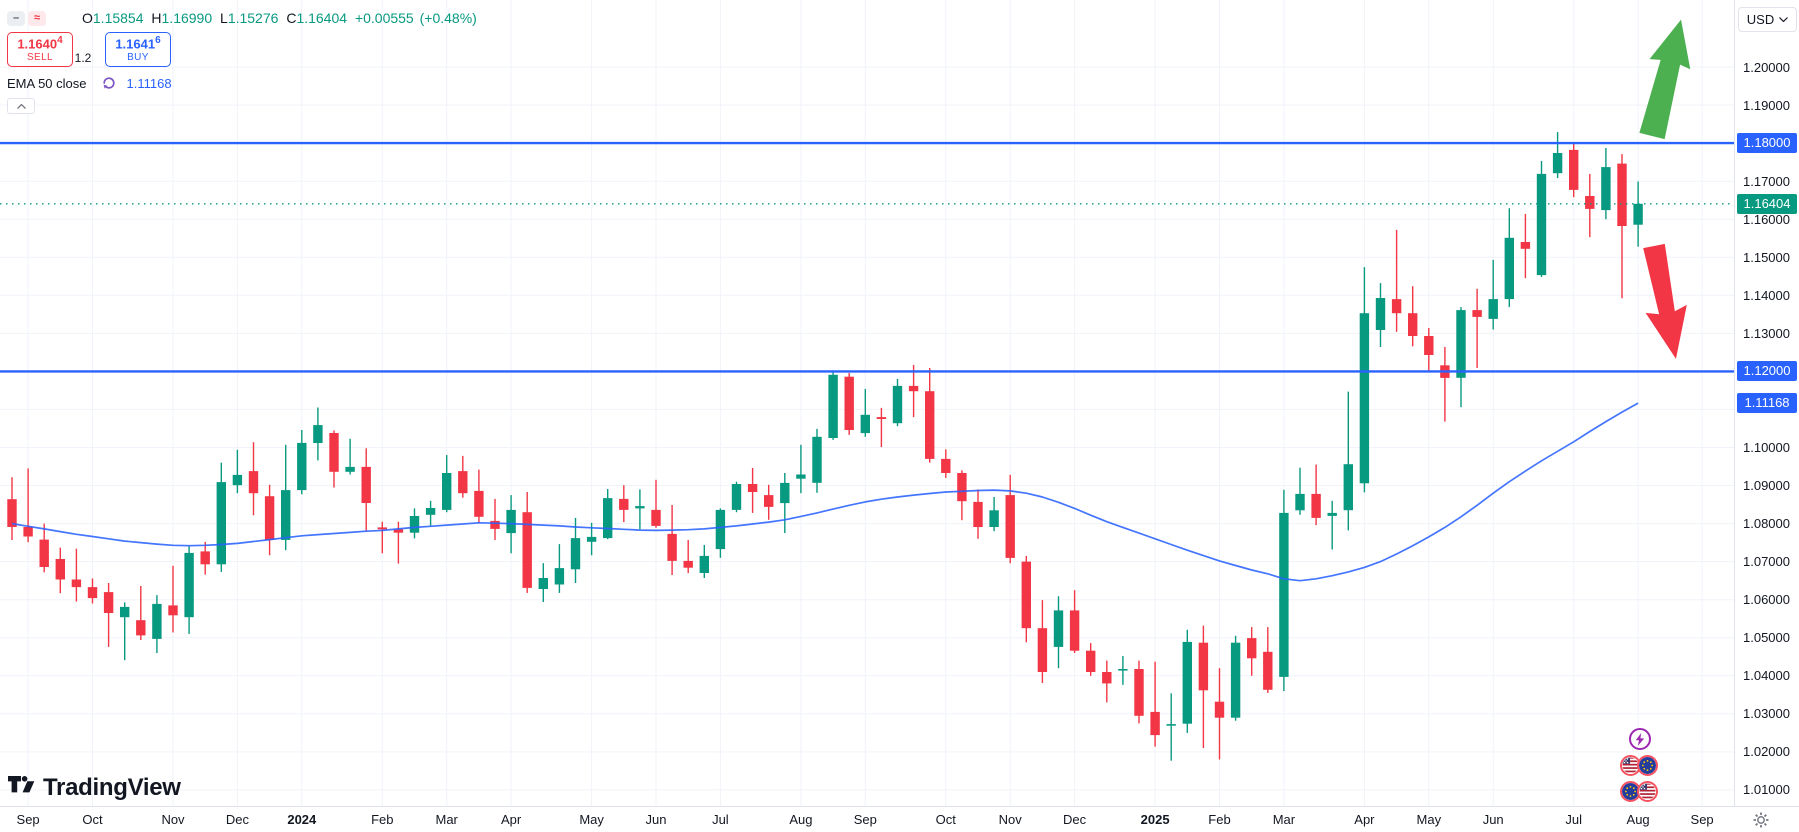  What do you see at coordinates (1766, 295) in the screenshot?
I see `price-tick-label: 1.14000` at bounding box center [1766, 295].